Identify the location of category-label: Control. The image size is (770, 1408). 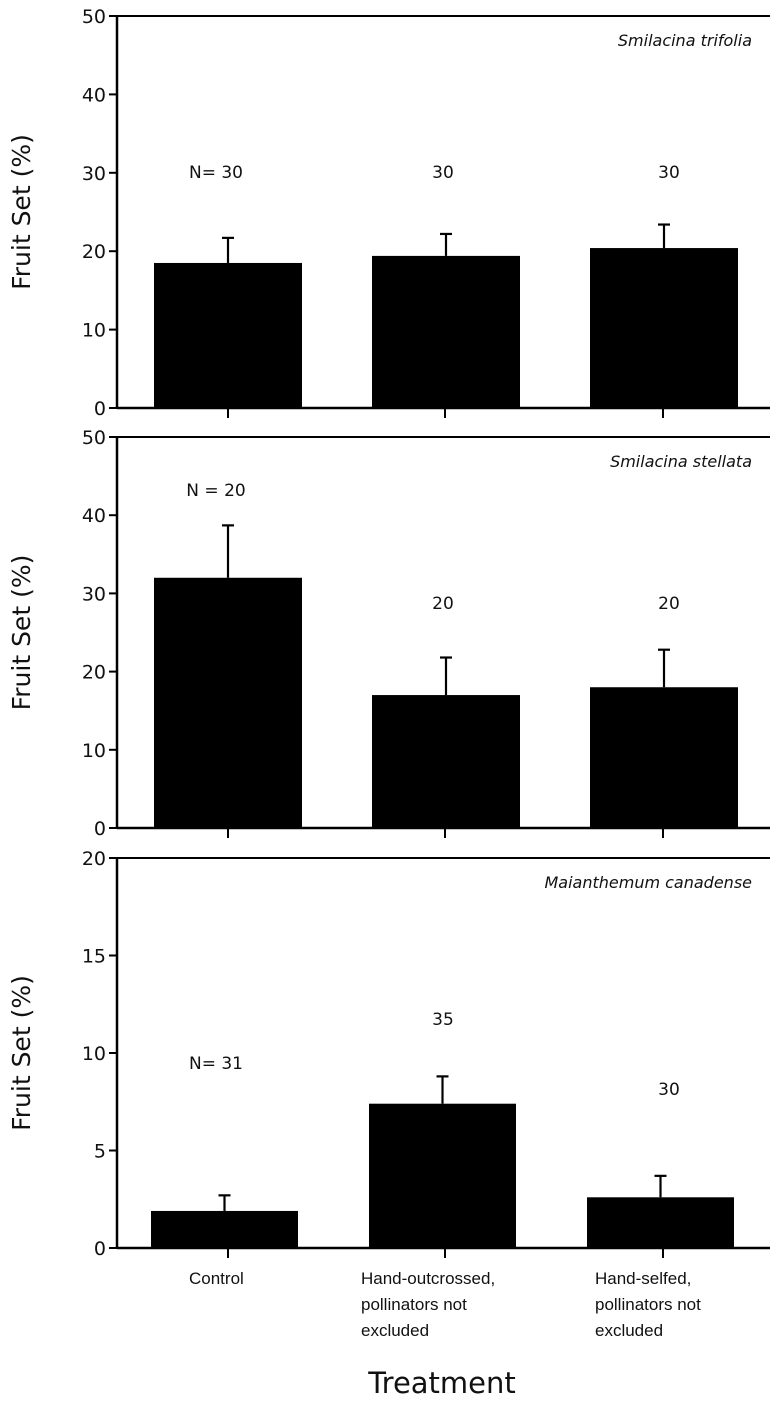
(216, 1278).